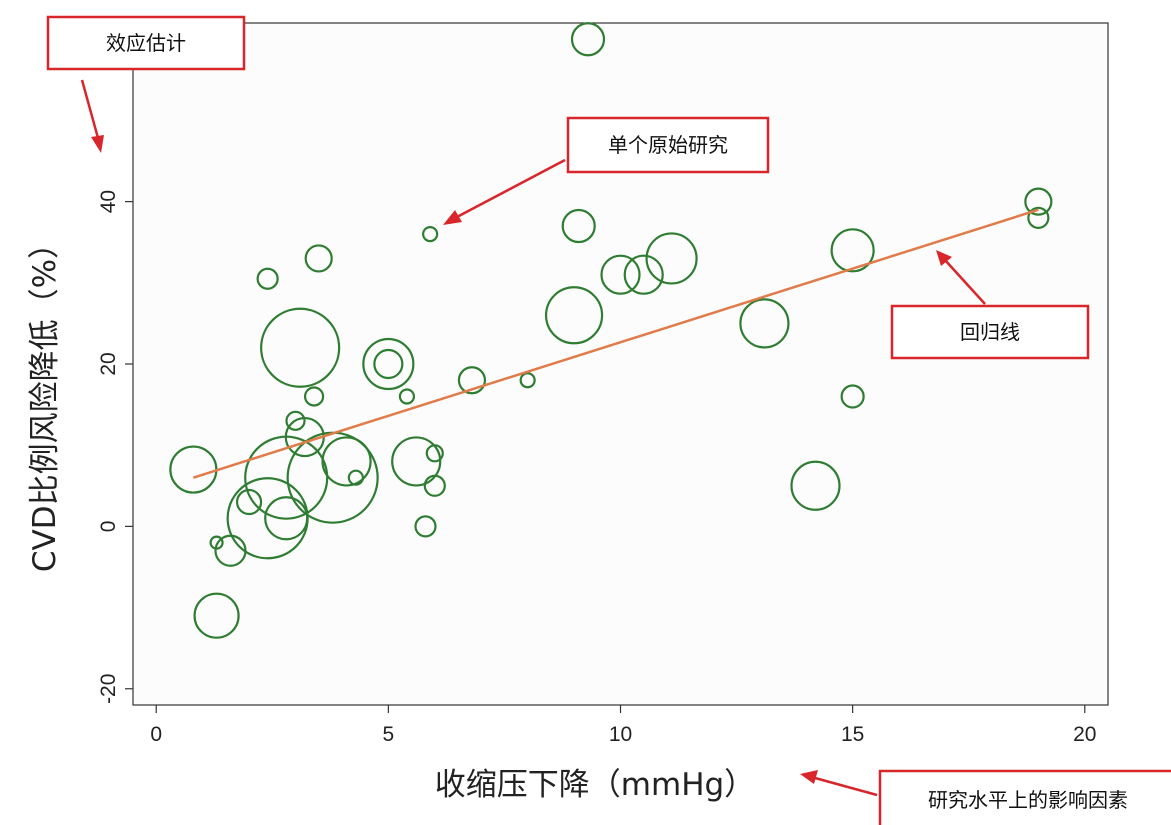 This screenshot has width=1171, height=825. I want to click on callout-label: 效应估计, so click(146, 43).